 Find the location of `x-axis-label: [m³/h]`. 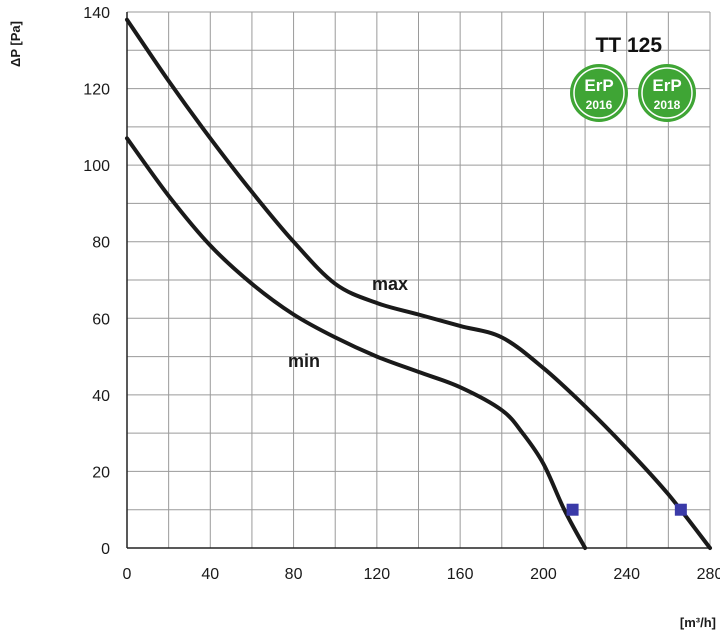

x-axis-label: [m³/h] is located at coordinates (698, 622).